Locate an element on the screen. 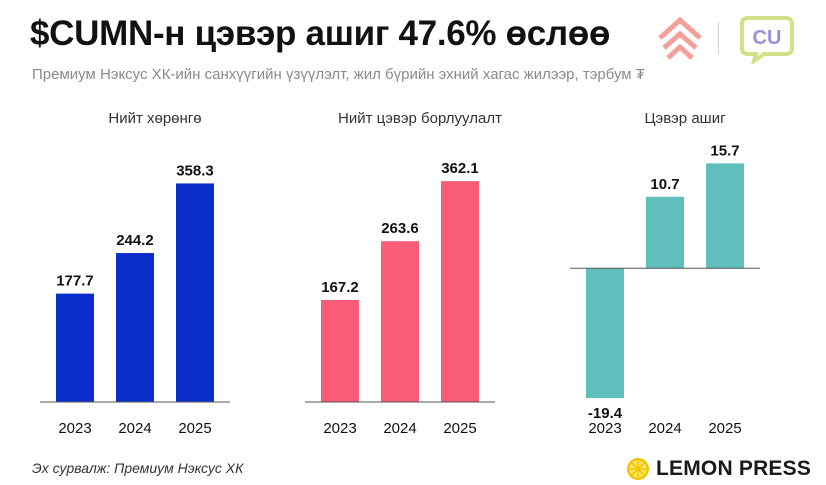 The image size is (826, 485). data-label-2025: 362.1 is located at coordinates (460, 168).